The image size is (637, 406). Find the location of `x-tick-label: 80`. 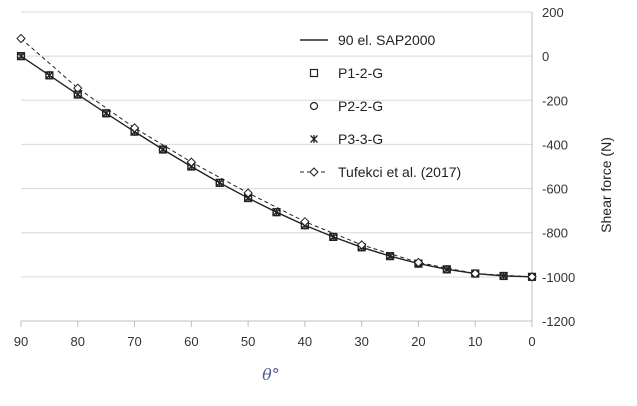

x-tick-label: 80 is located at coordinates (78, 341).